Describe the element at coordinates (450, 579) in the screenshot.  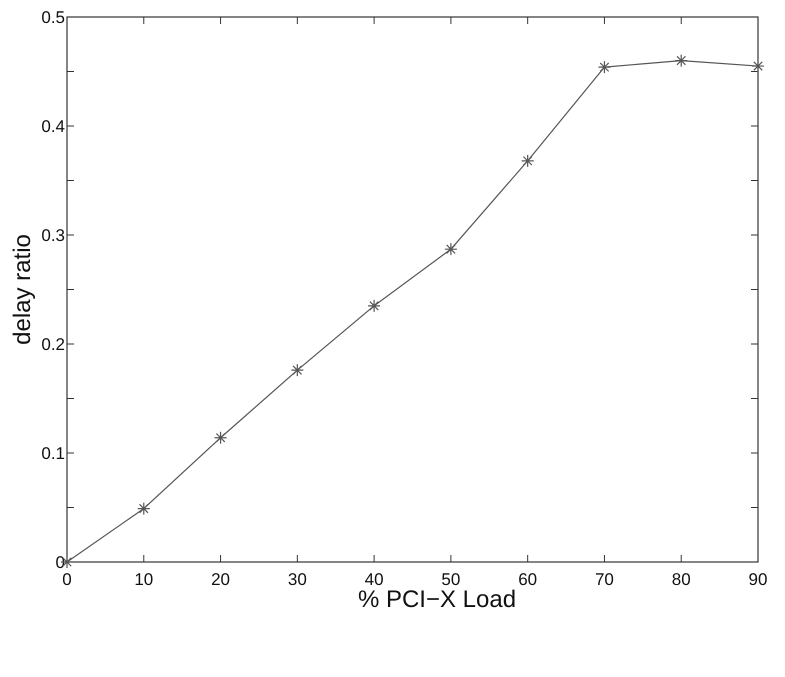
I see `x-tick-label: 50` at that location.